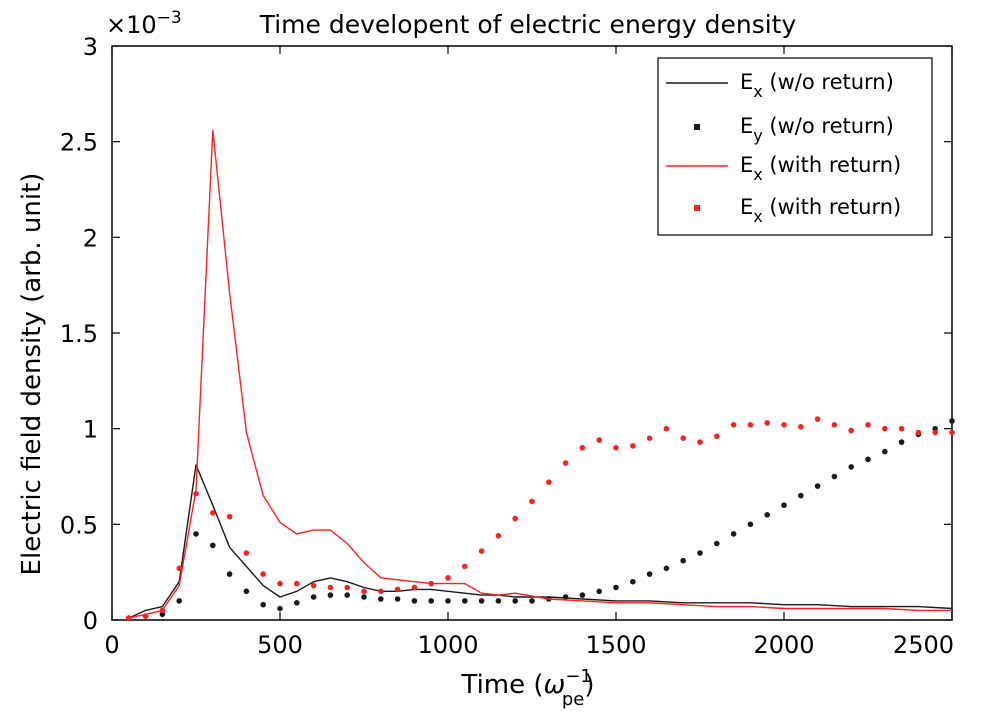 The height and width of the screenshot is (717, 1004). I want to click on y-tick-label: 2.5, so click(79, 143).